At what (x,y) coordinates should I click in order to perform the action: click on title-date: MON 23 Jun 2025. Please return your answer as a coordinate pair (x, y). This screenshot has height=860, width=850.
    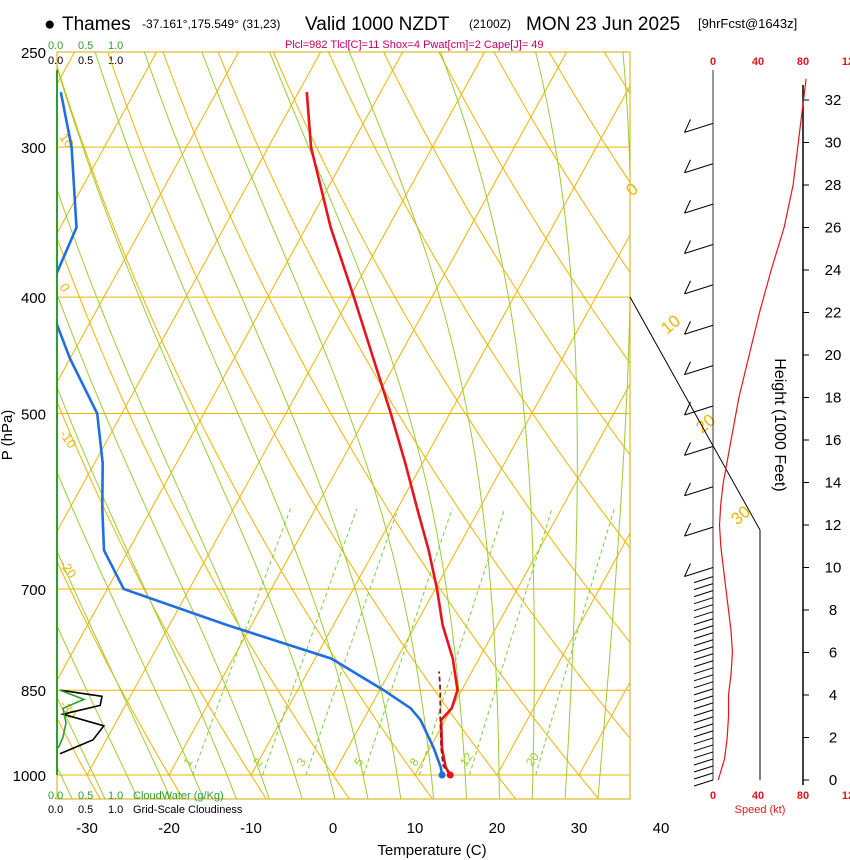
    Looking at the image, I should click on (603, 24).